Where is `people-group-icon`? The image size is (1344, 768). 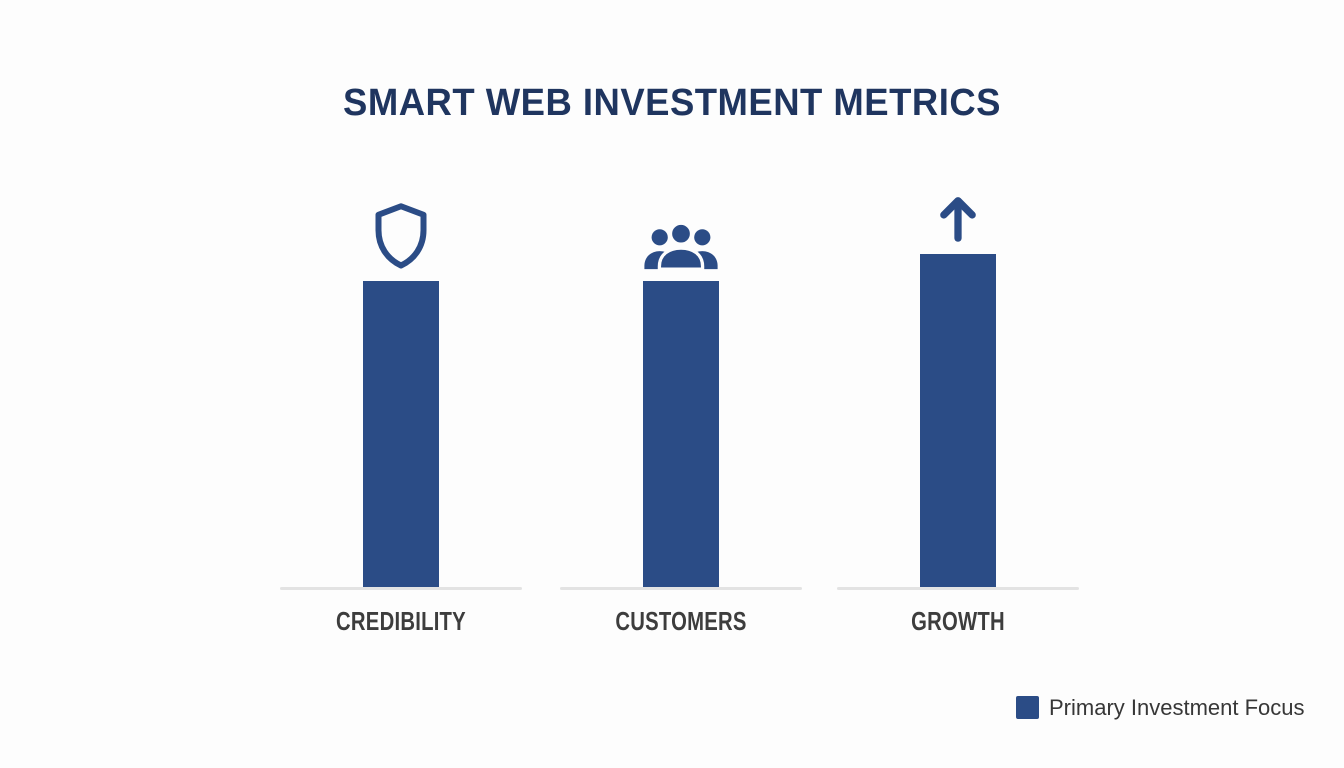
people-group-icon is located at coordinates (681, 246).